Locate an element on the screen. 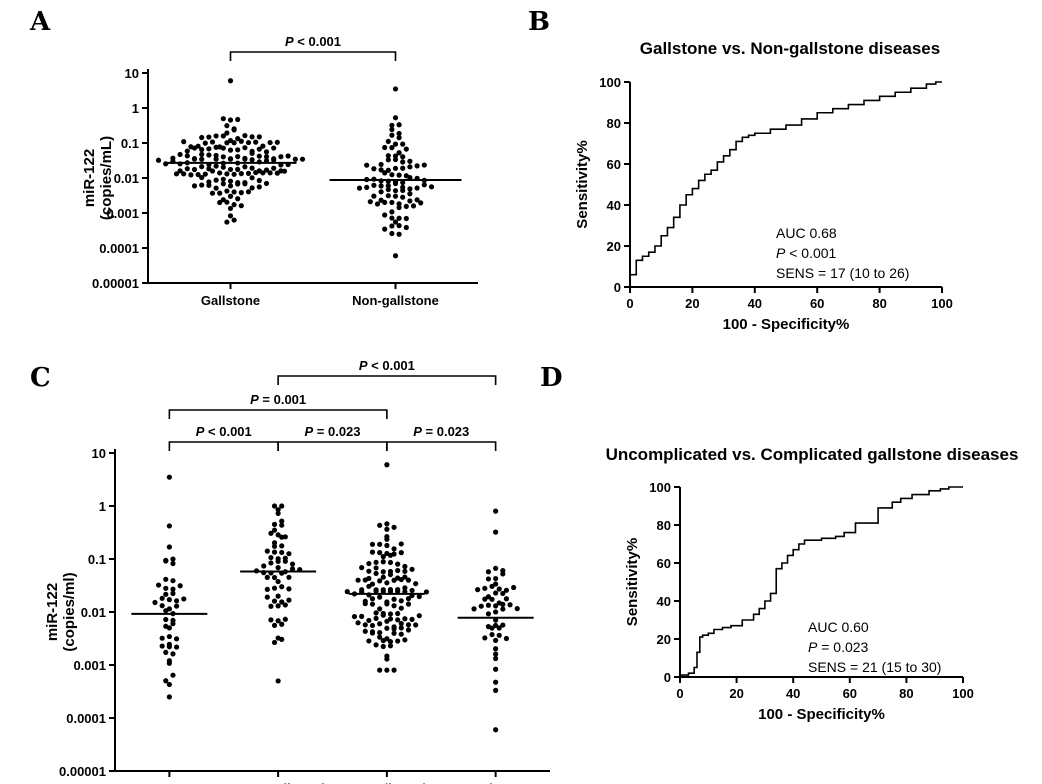 The image size is (1042, 784). chart-title: Gallstone vs. Non-gallstone diseases is located at coordinates (790, 48).